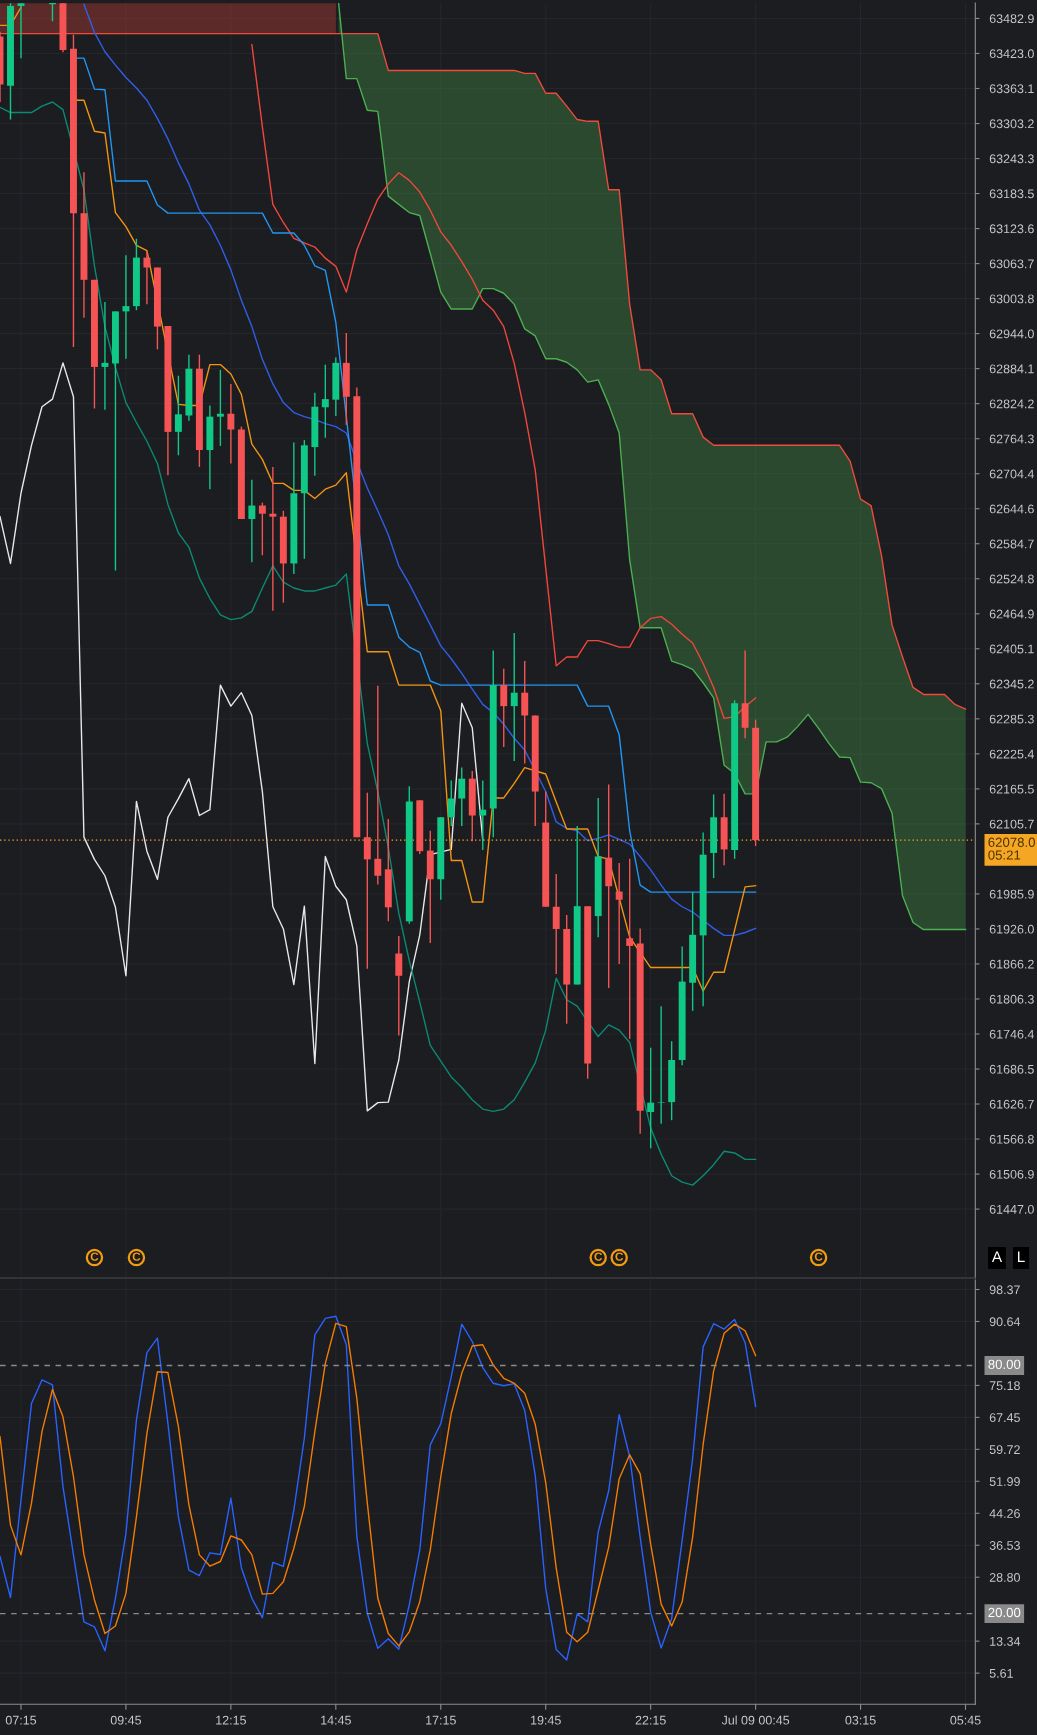 This screenshot has width=1037, height=1735. What do you see at coordinates (1005, 1641) in the screenshot?
I see `y-tick-label: 13.34` at bounding box center [1005, 1641].